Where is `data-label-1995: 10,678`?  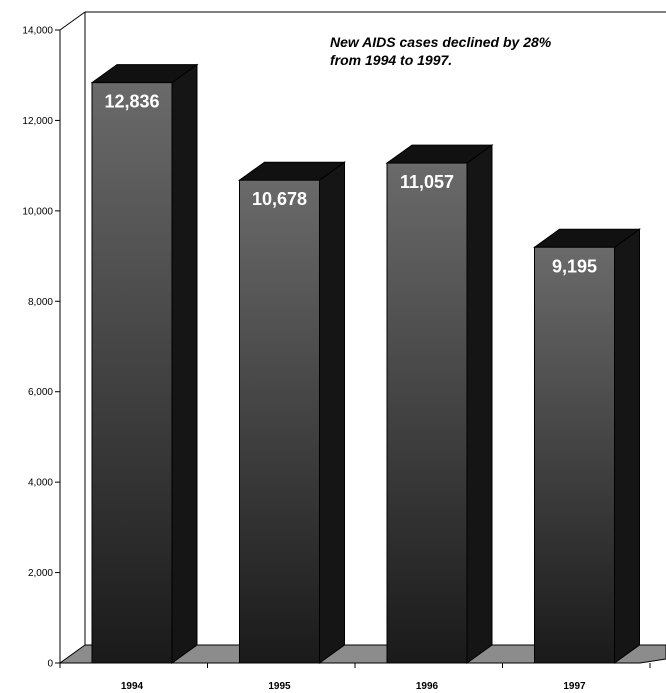 data-label-1995: 10,678 is located at coordinates (279, 199).